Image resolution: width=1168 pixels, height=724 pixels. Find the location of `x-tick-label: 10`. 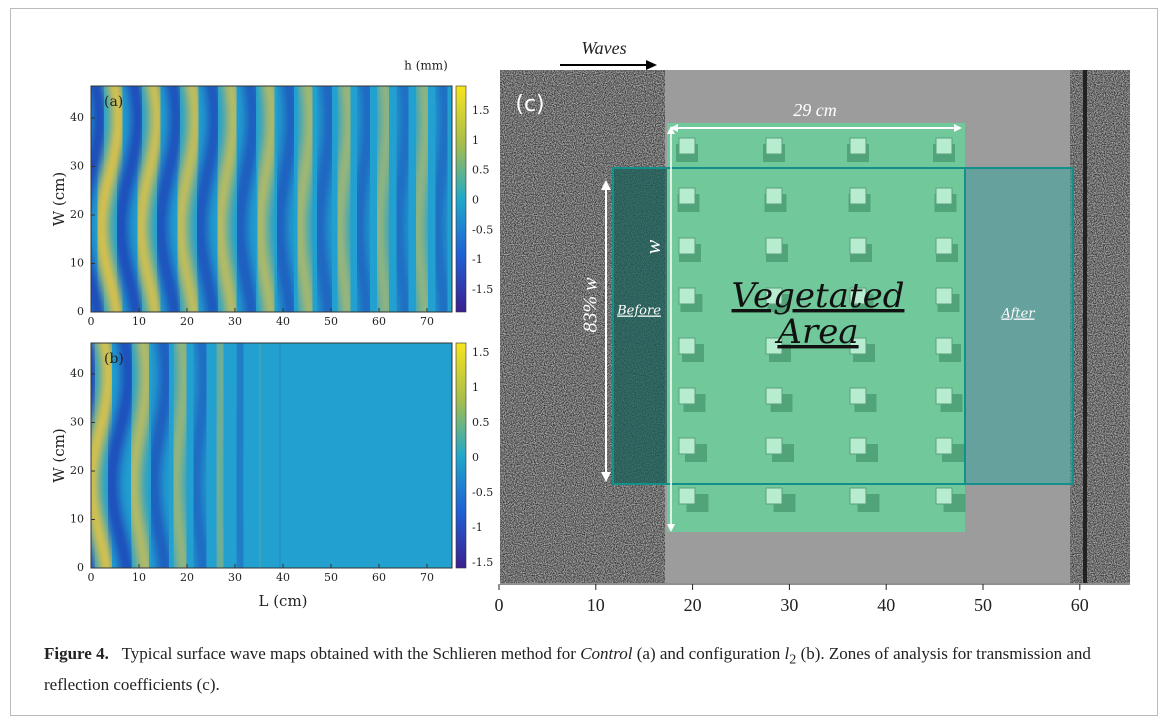

x-tick-label: 10 is located at coordinates (139, 321).